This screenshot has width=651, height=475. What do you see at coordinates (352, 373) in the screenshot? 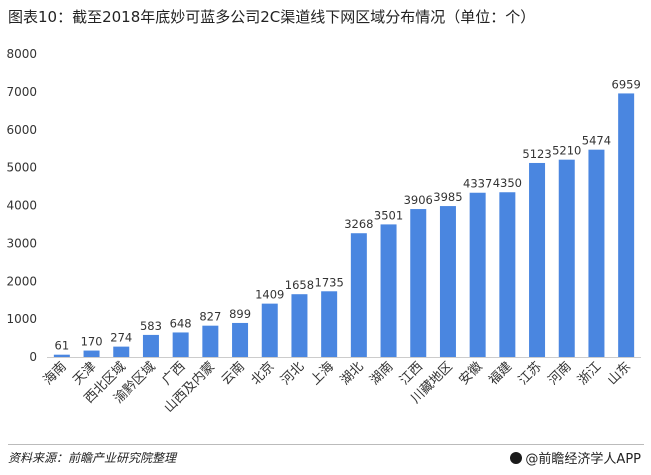
I see `x-tick-label: 湖北` at bounding box center [352, 373].